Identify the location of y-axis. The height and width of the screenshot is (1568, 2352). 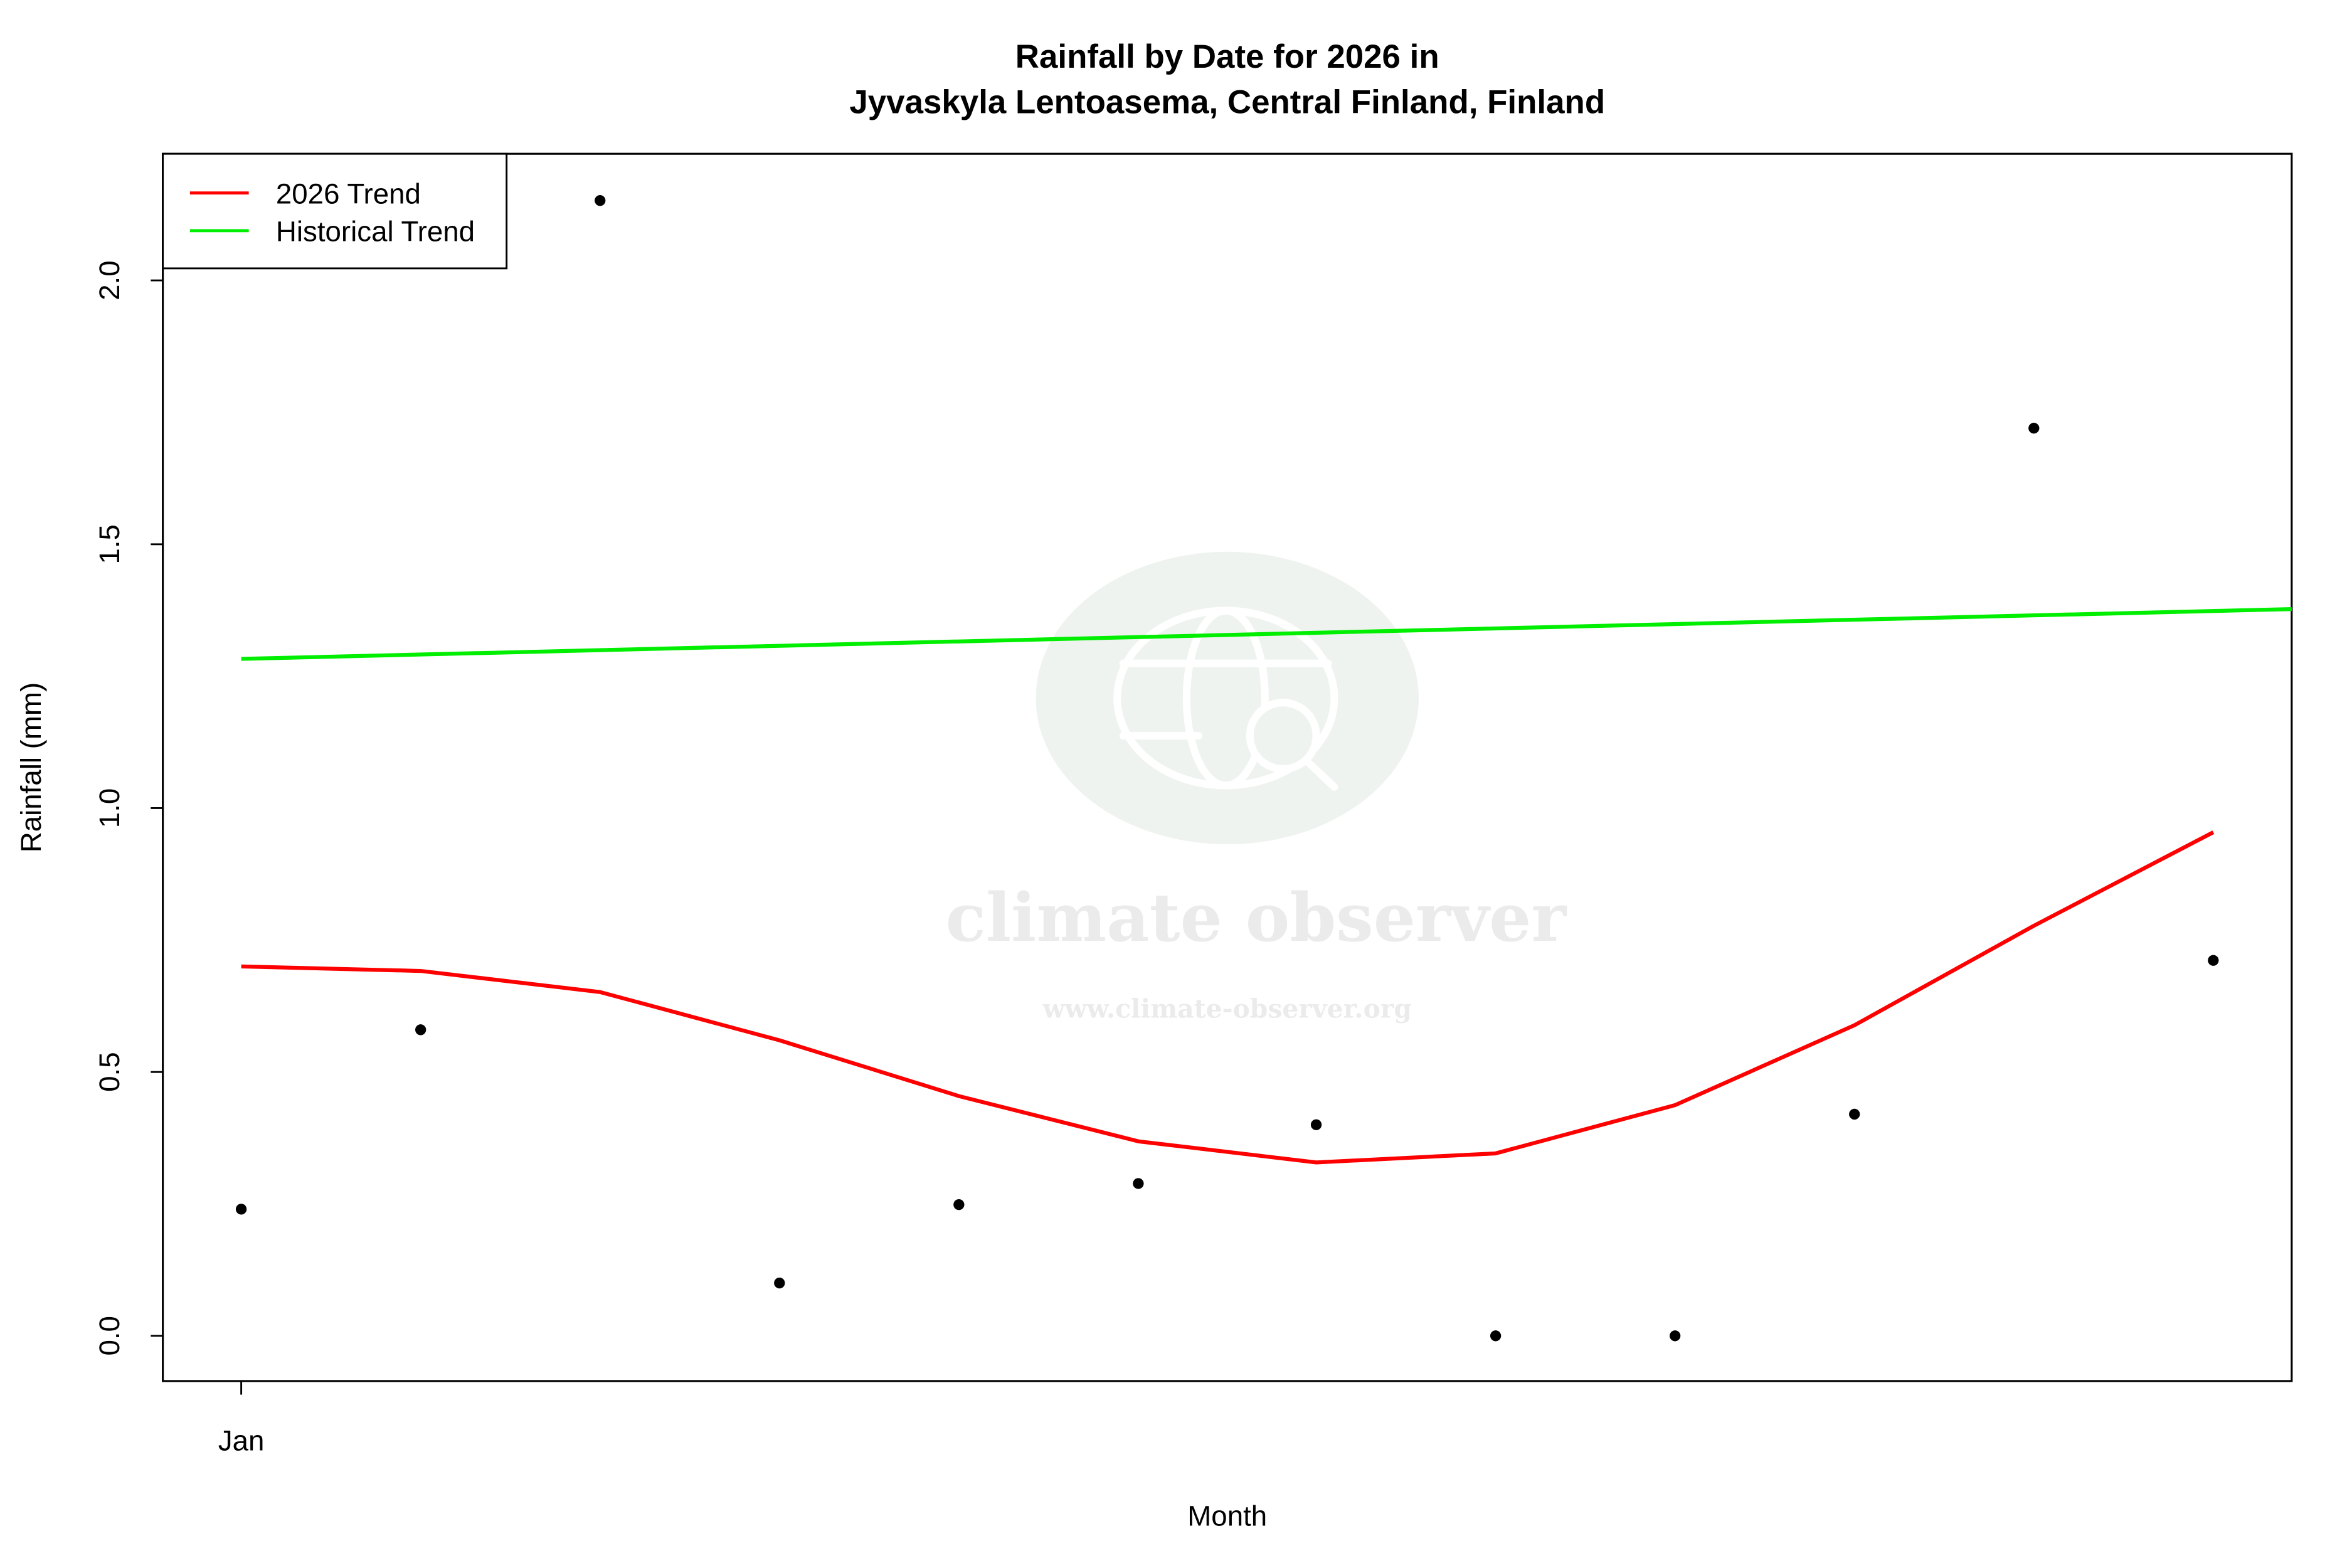
(157, 808).